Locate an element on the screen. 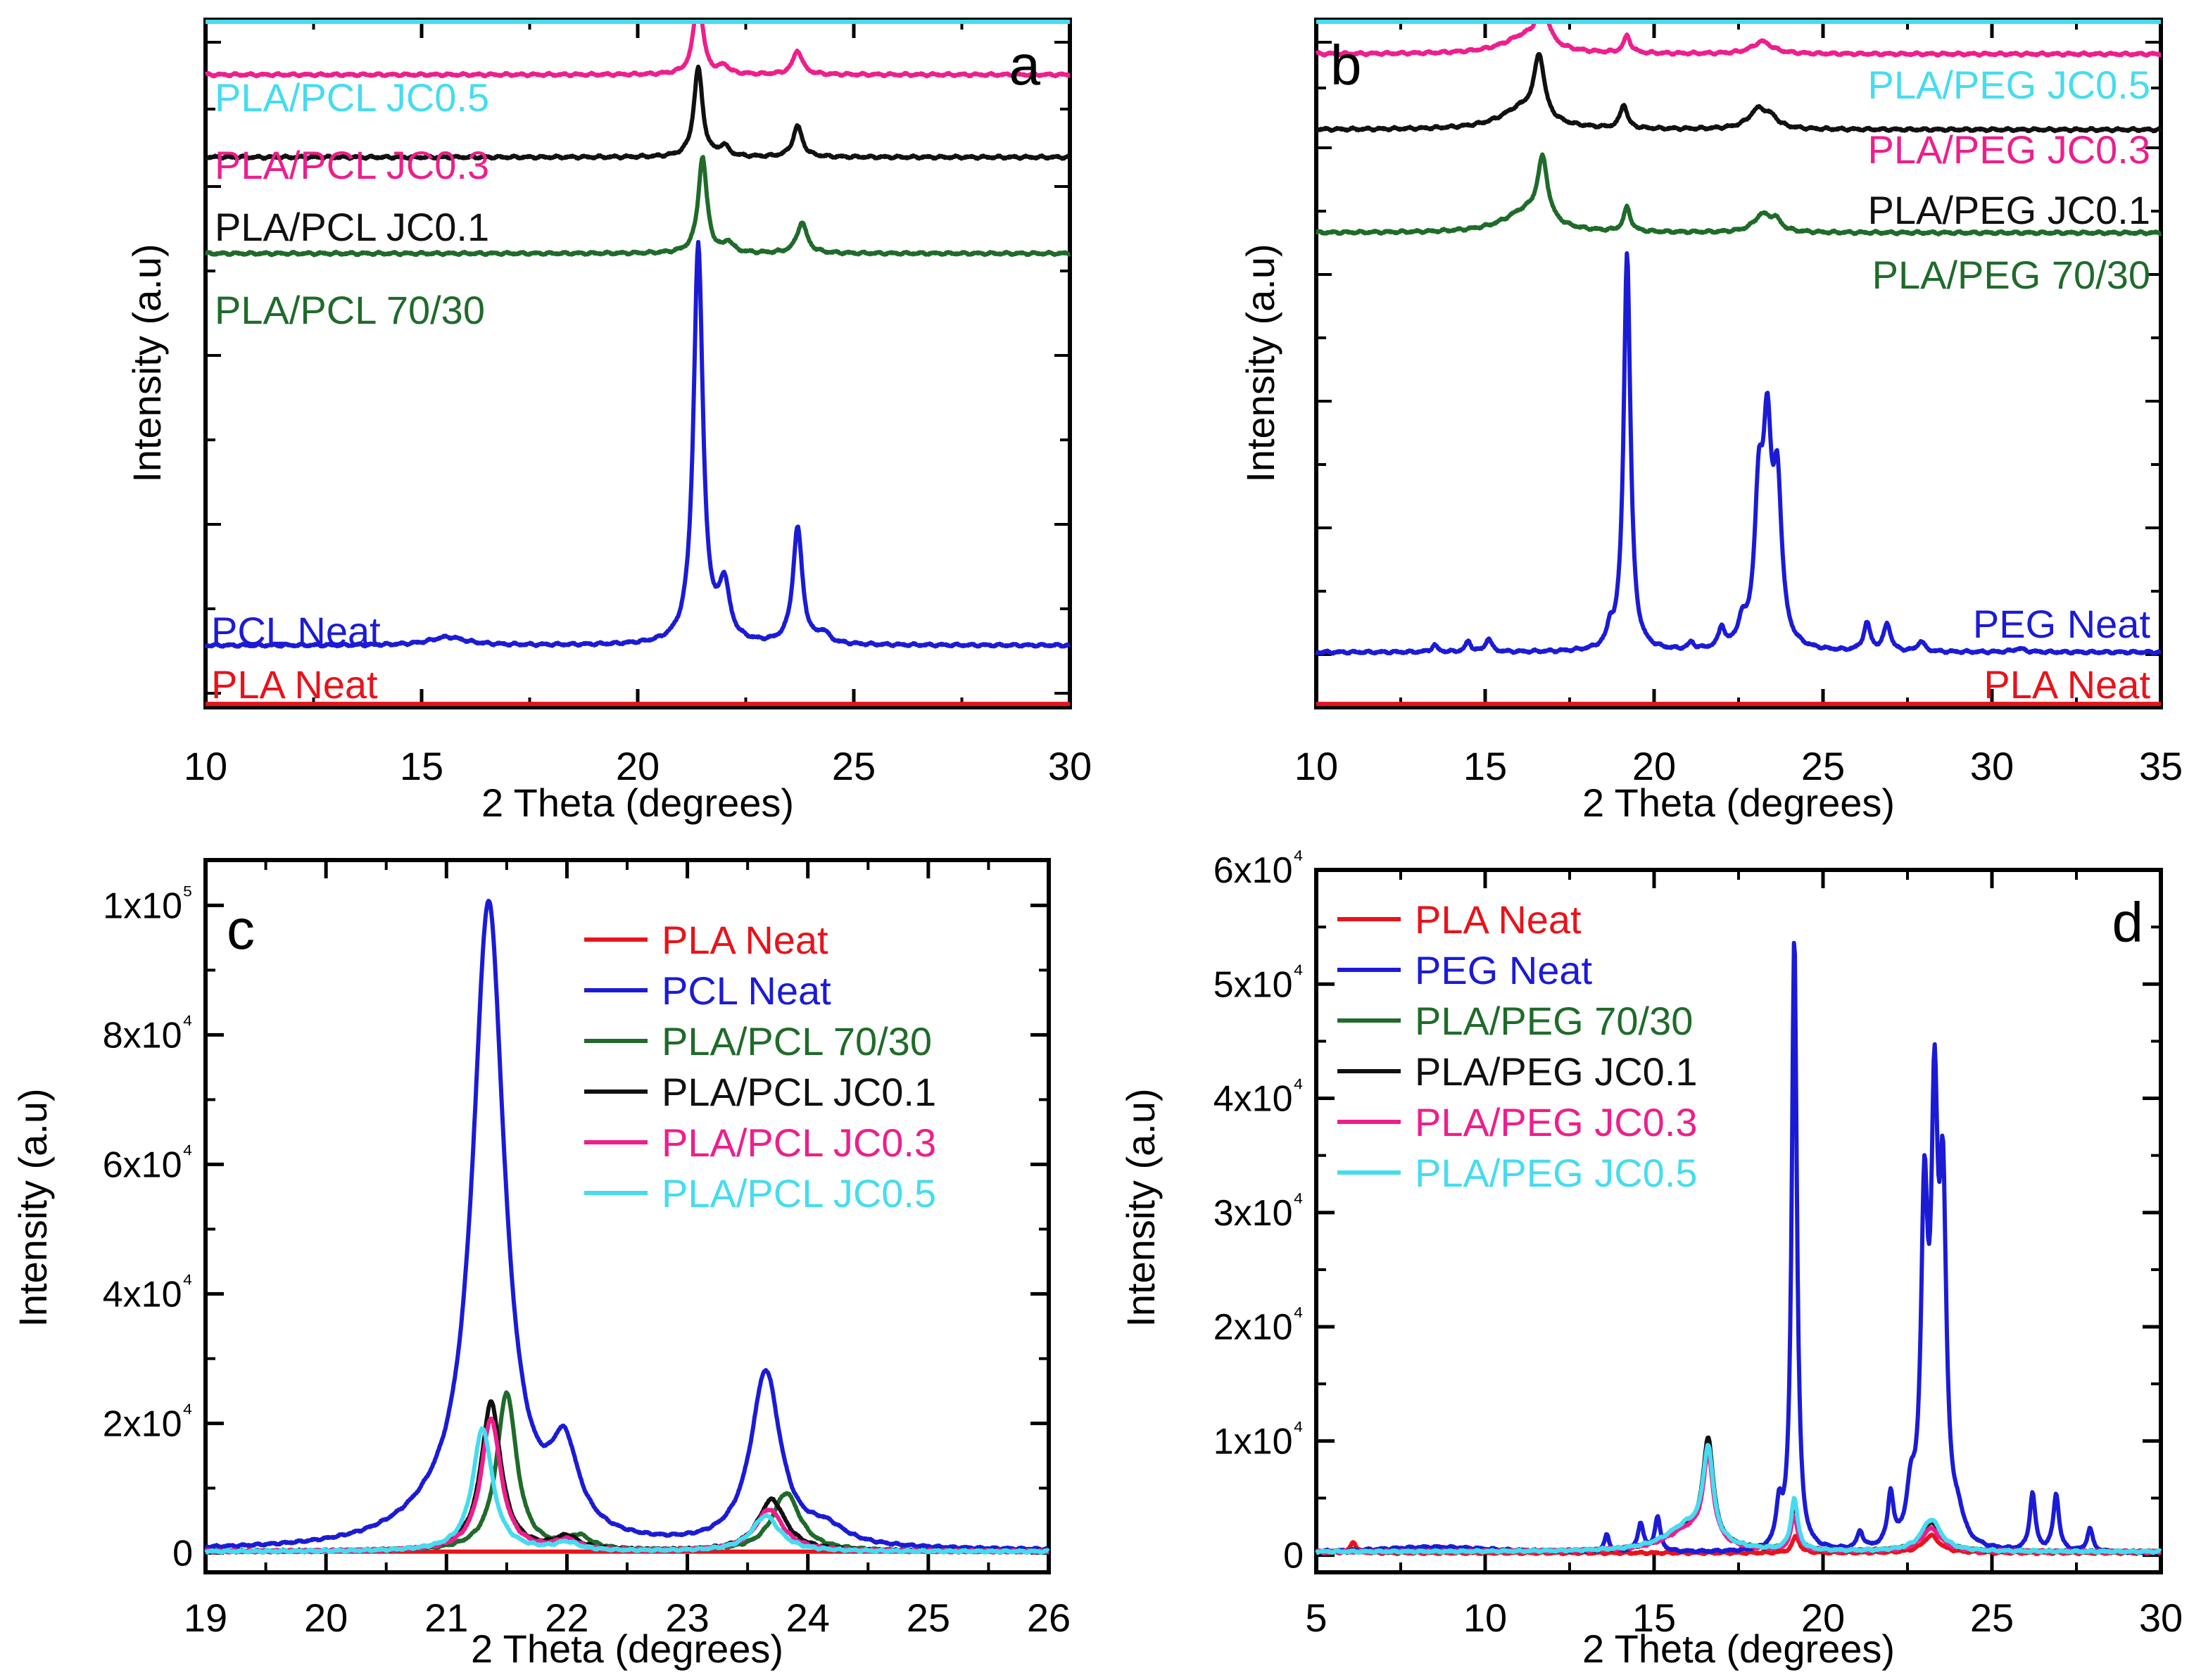  panel-b-label-peg-7030: PLA/PEG 70/30 is located at coordinates (2011, 275).